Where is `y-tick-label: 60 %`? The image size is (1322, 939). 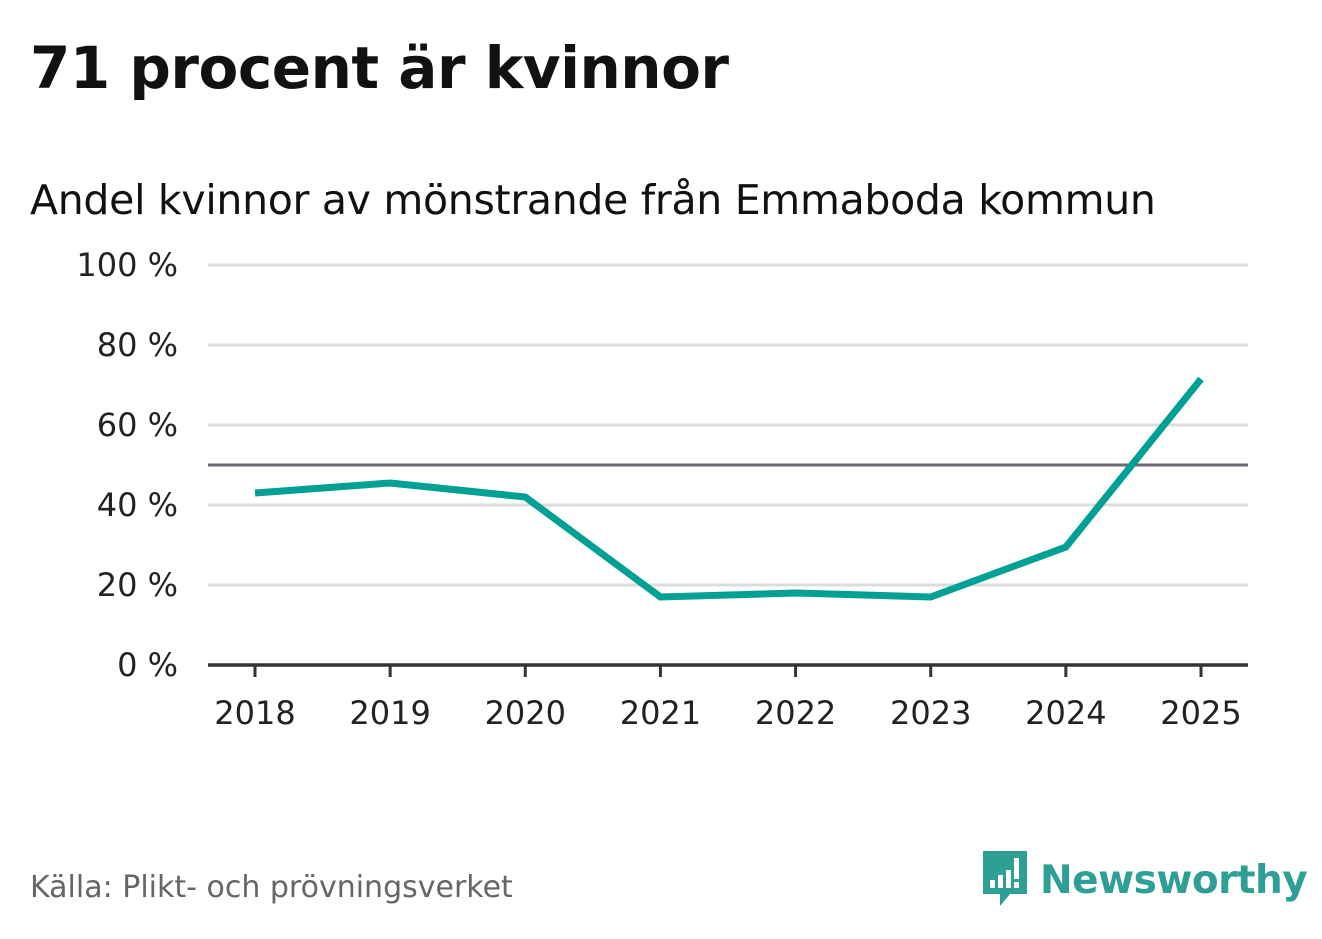 y-tick-label: 60 % is located at coordinates (137, 425).